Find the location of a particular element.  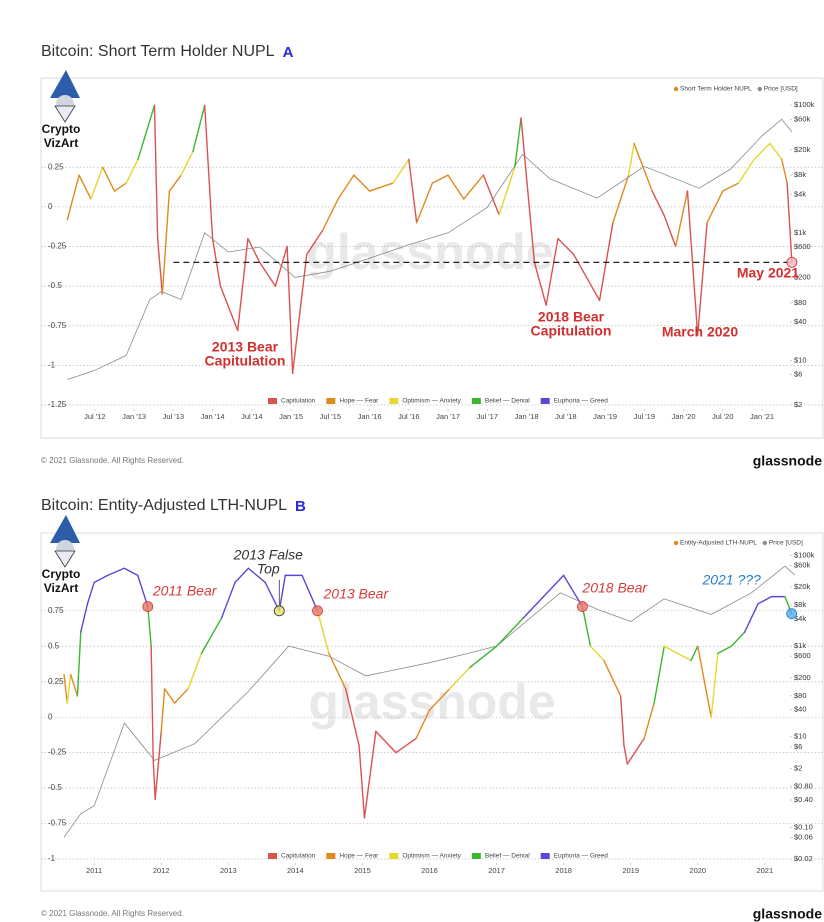

x-tick-label: Jan '21 is located at coordinates (762, 416).